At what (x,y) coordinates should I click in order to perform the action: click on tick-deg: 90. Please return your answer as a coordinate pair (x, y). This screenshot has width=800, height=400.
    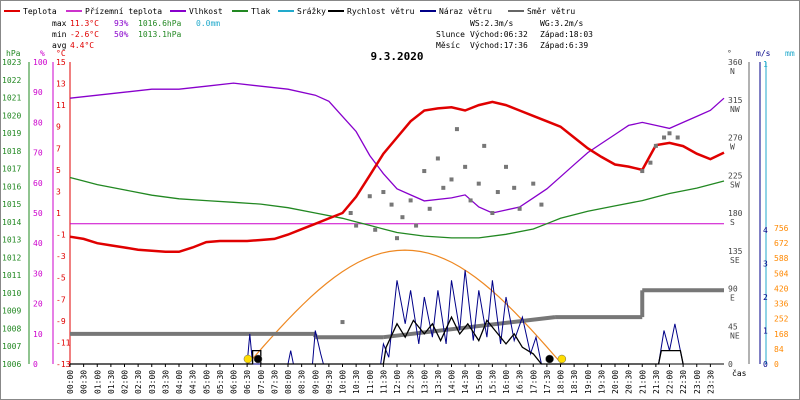
    Looking at the image, I should click on (733, 289).